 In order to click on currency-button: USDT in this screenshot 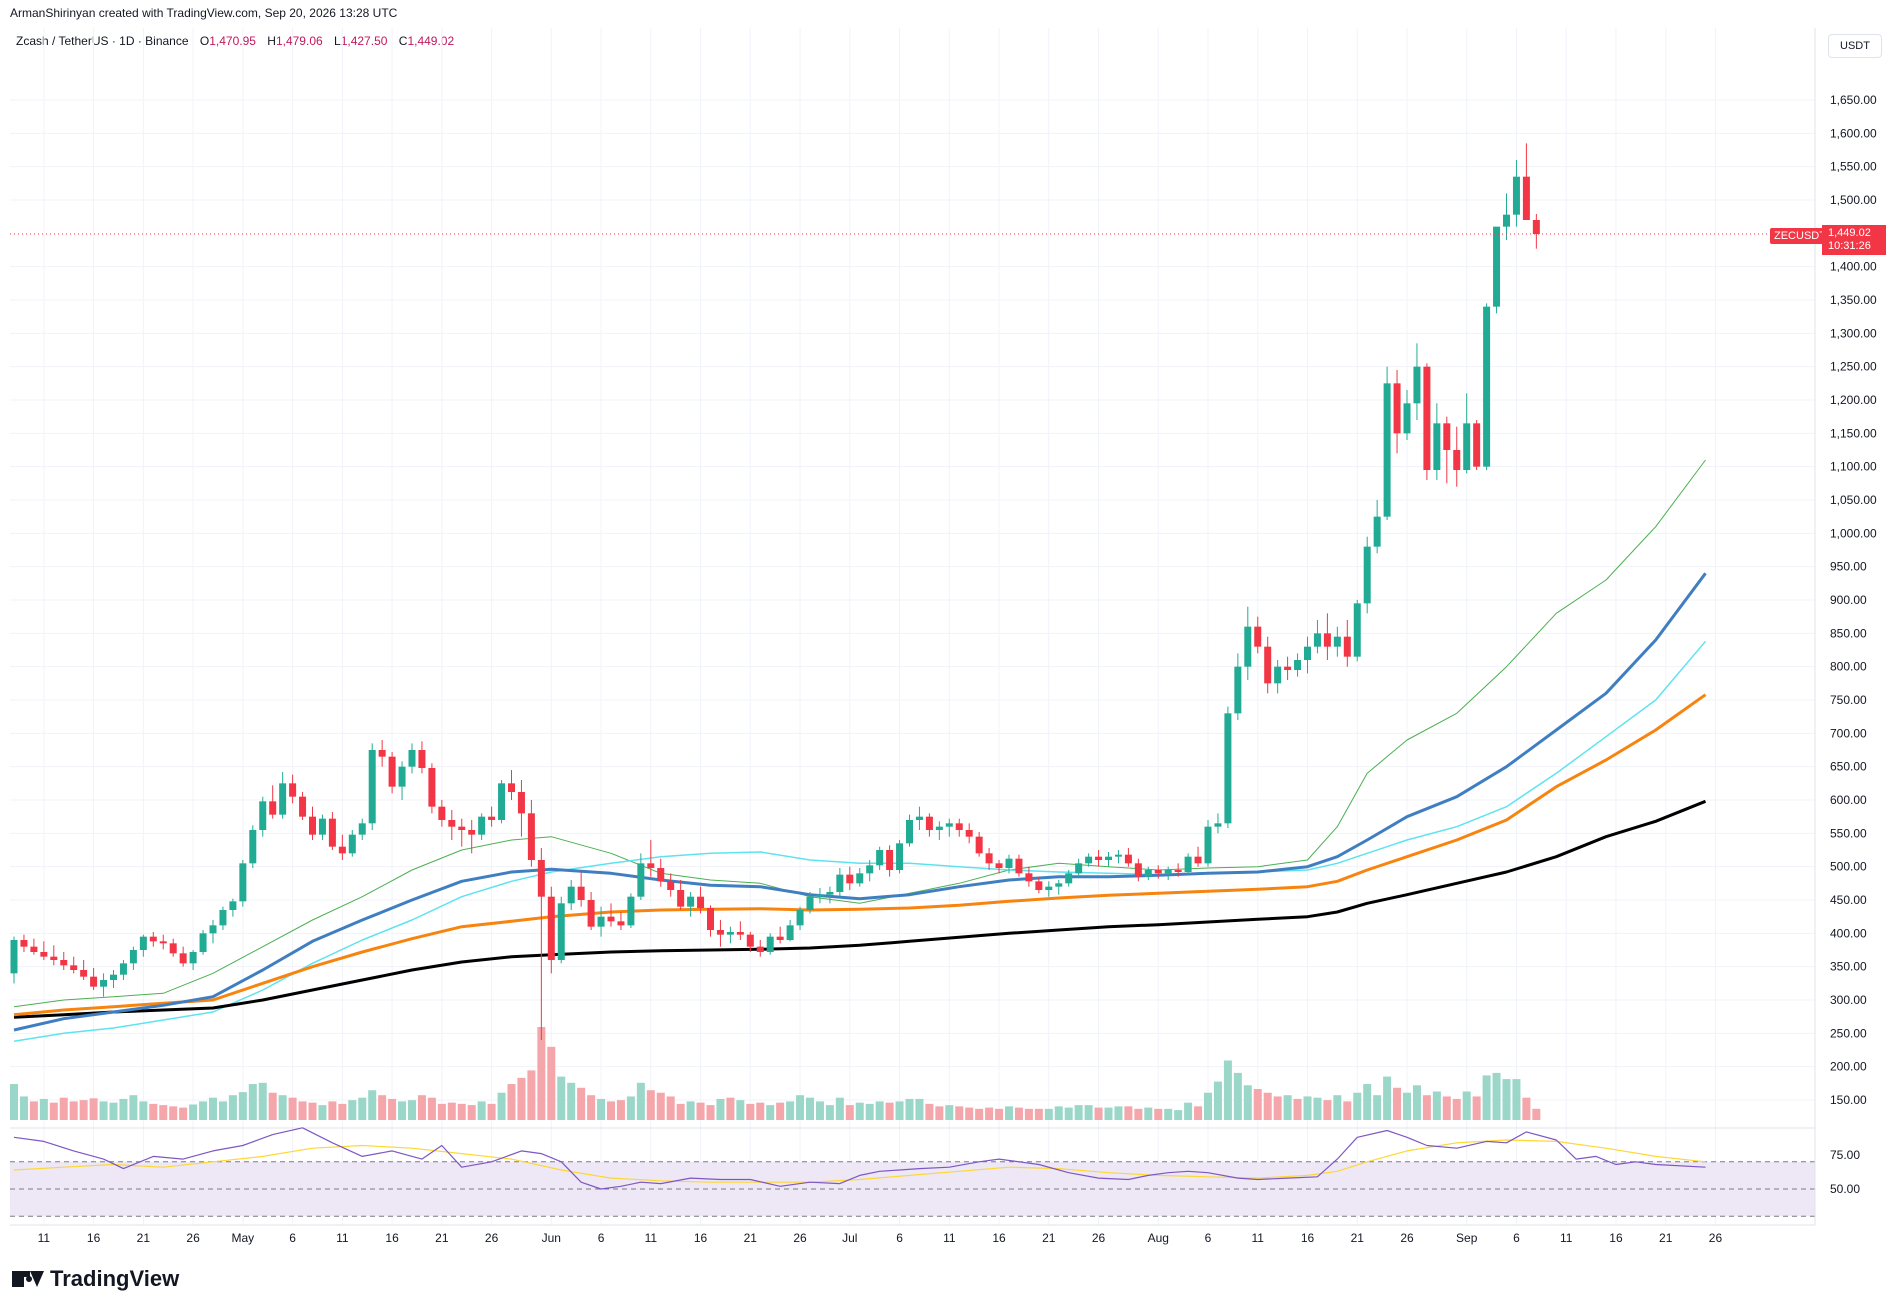, I will do `click(1855, 46)`.